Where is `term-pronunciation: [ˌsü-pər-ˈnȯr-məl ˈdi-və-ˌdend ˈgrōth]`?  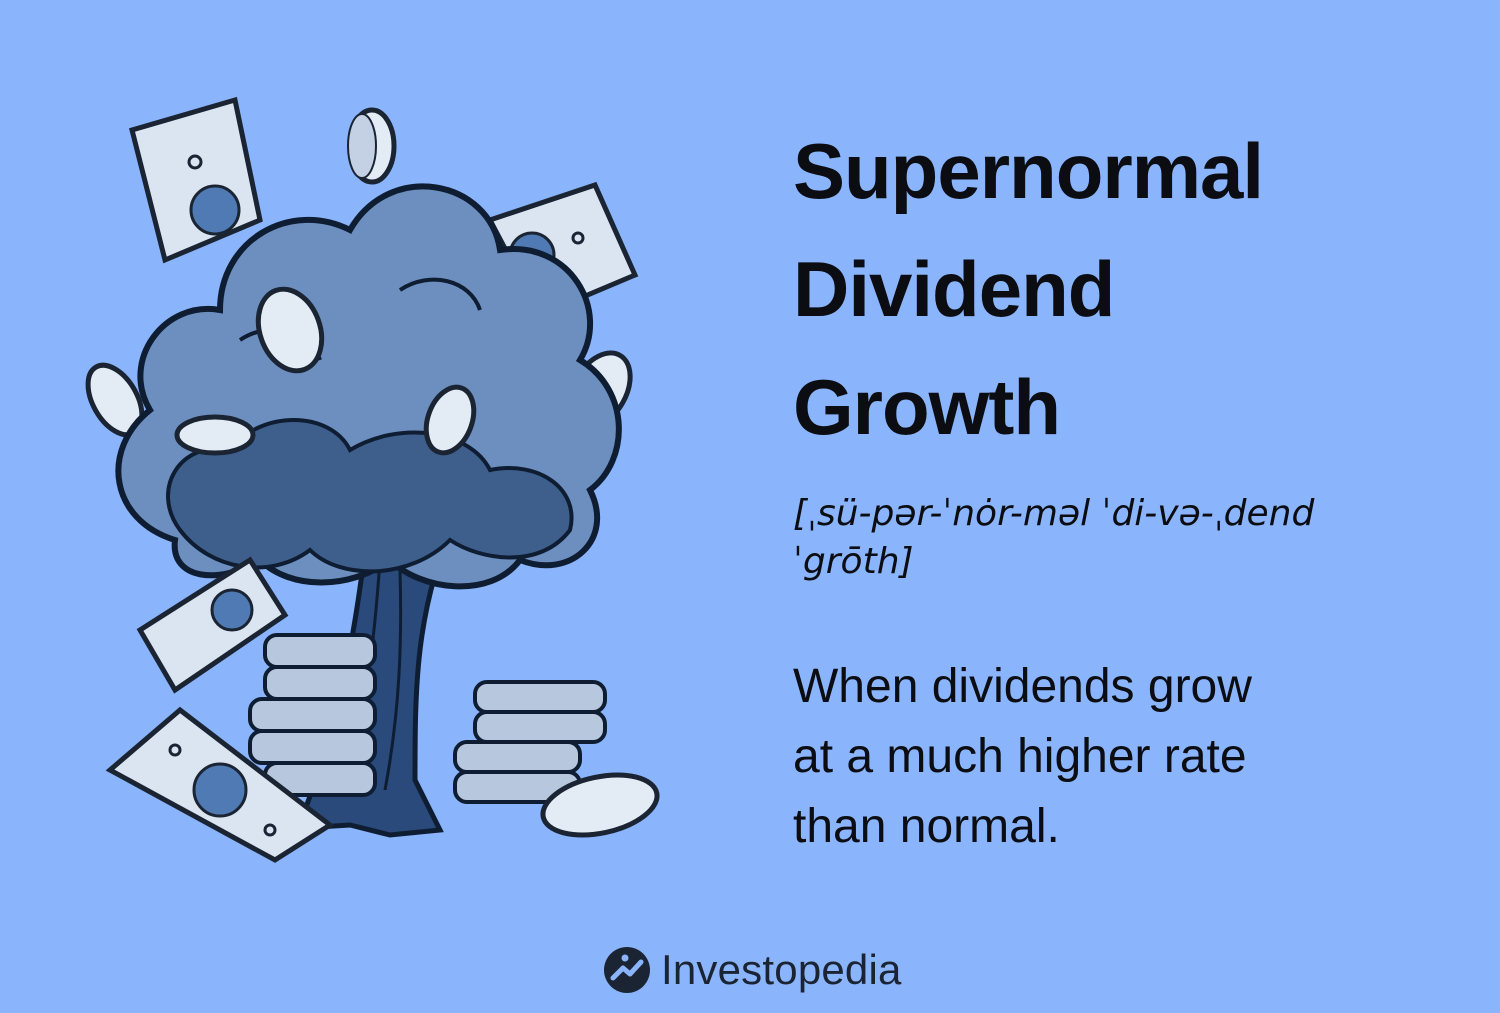 term-pronunciation: [ˌsü-pər-ˈnȯr-məl ˈdi-və-ˌdend ˈgrōth] is located at coordinates (1054, 537).